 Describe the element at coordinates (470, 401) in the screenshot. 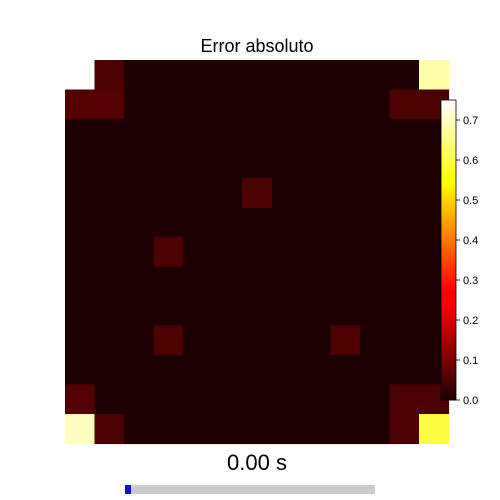

I see `colorbar-tick-label: 0.0` at that location.